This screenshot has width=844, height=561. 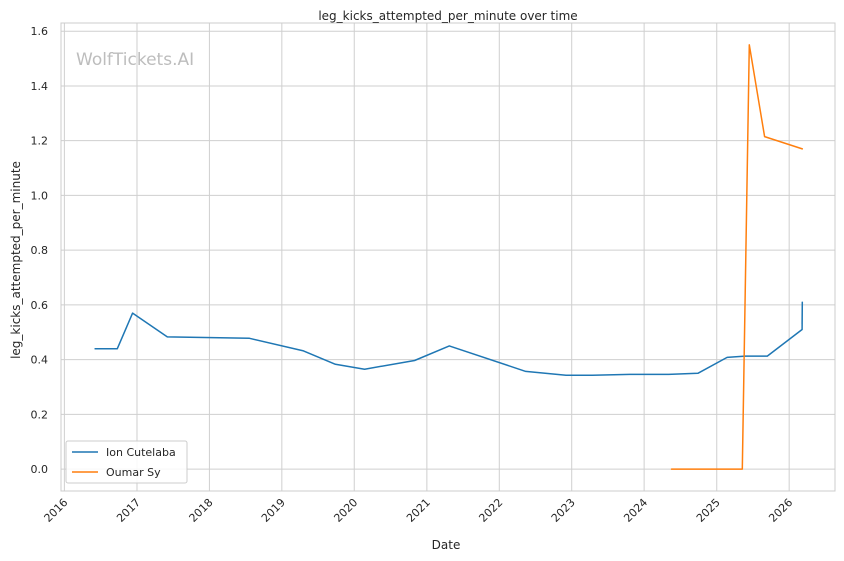 I want to click on legend-label-oumar-sy: Oumar Sy, so click(x=133, y=472).